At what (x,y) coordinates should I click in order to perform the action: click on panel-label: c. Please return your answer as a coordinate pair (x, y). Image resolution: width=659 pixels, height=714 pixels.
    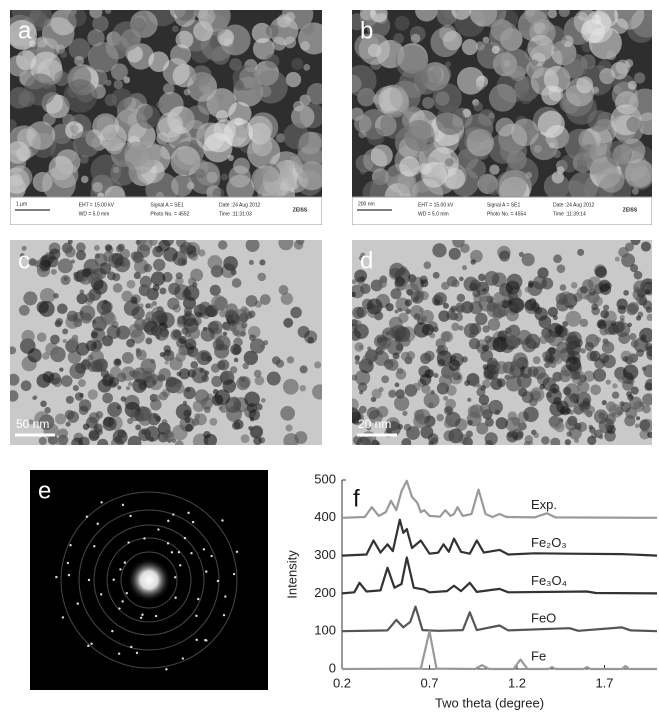
    Looking at the image, I should click on (24, 260).